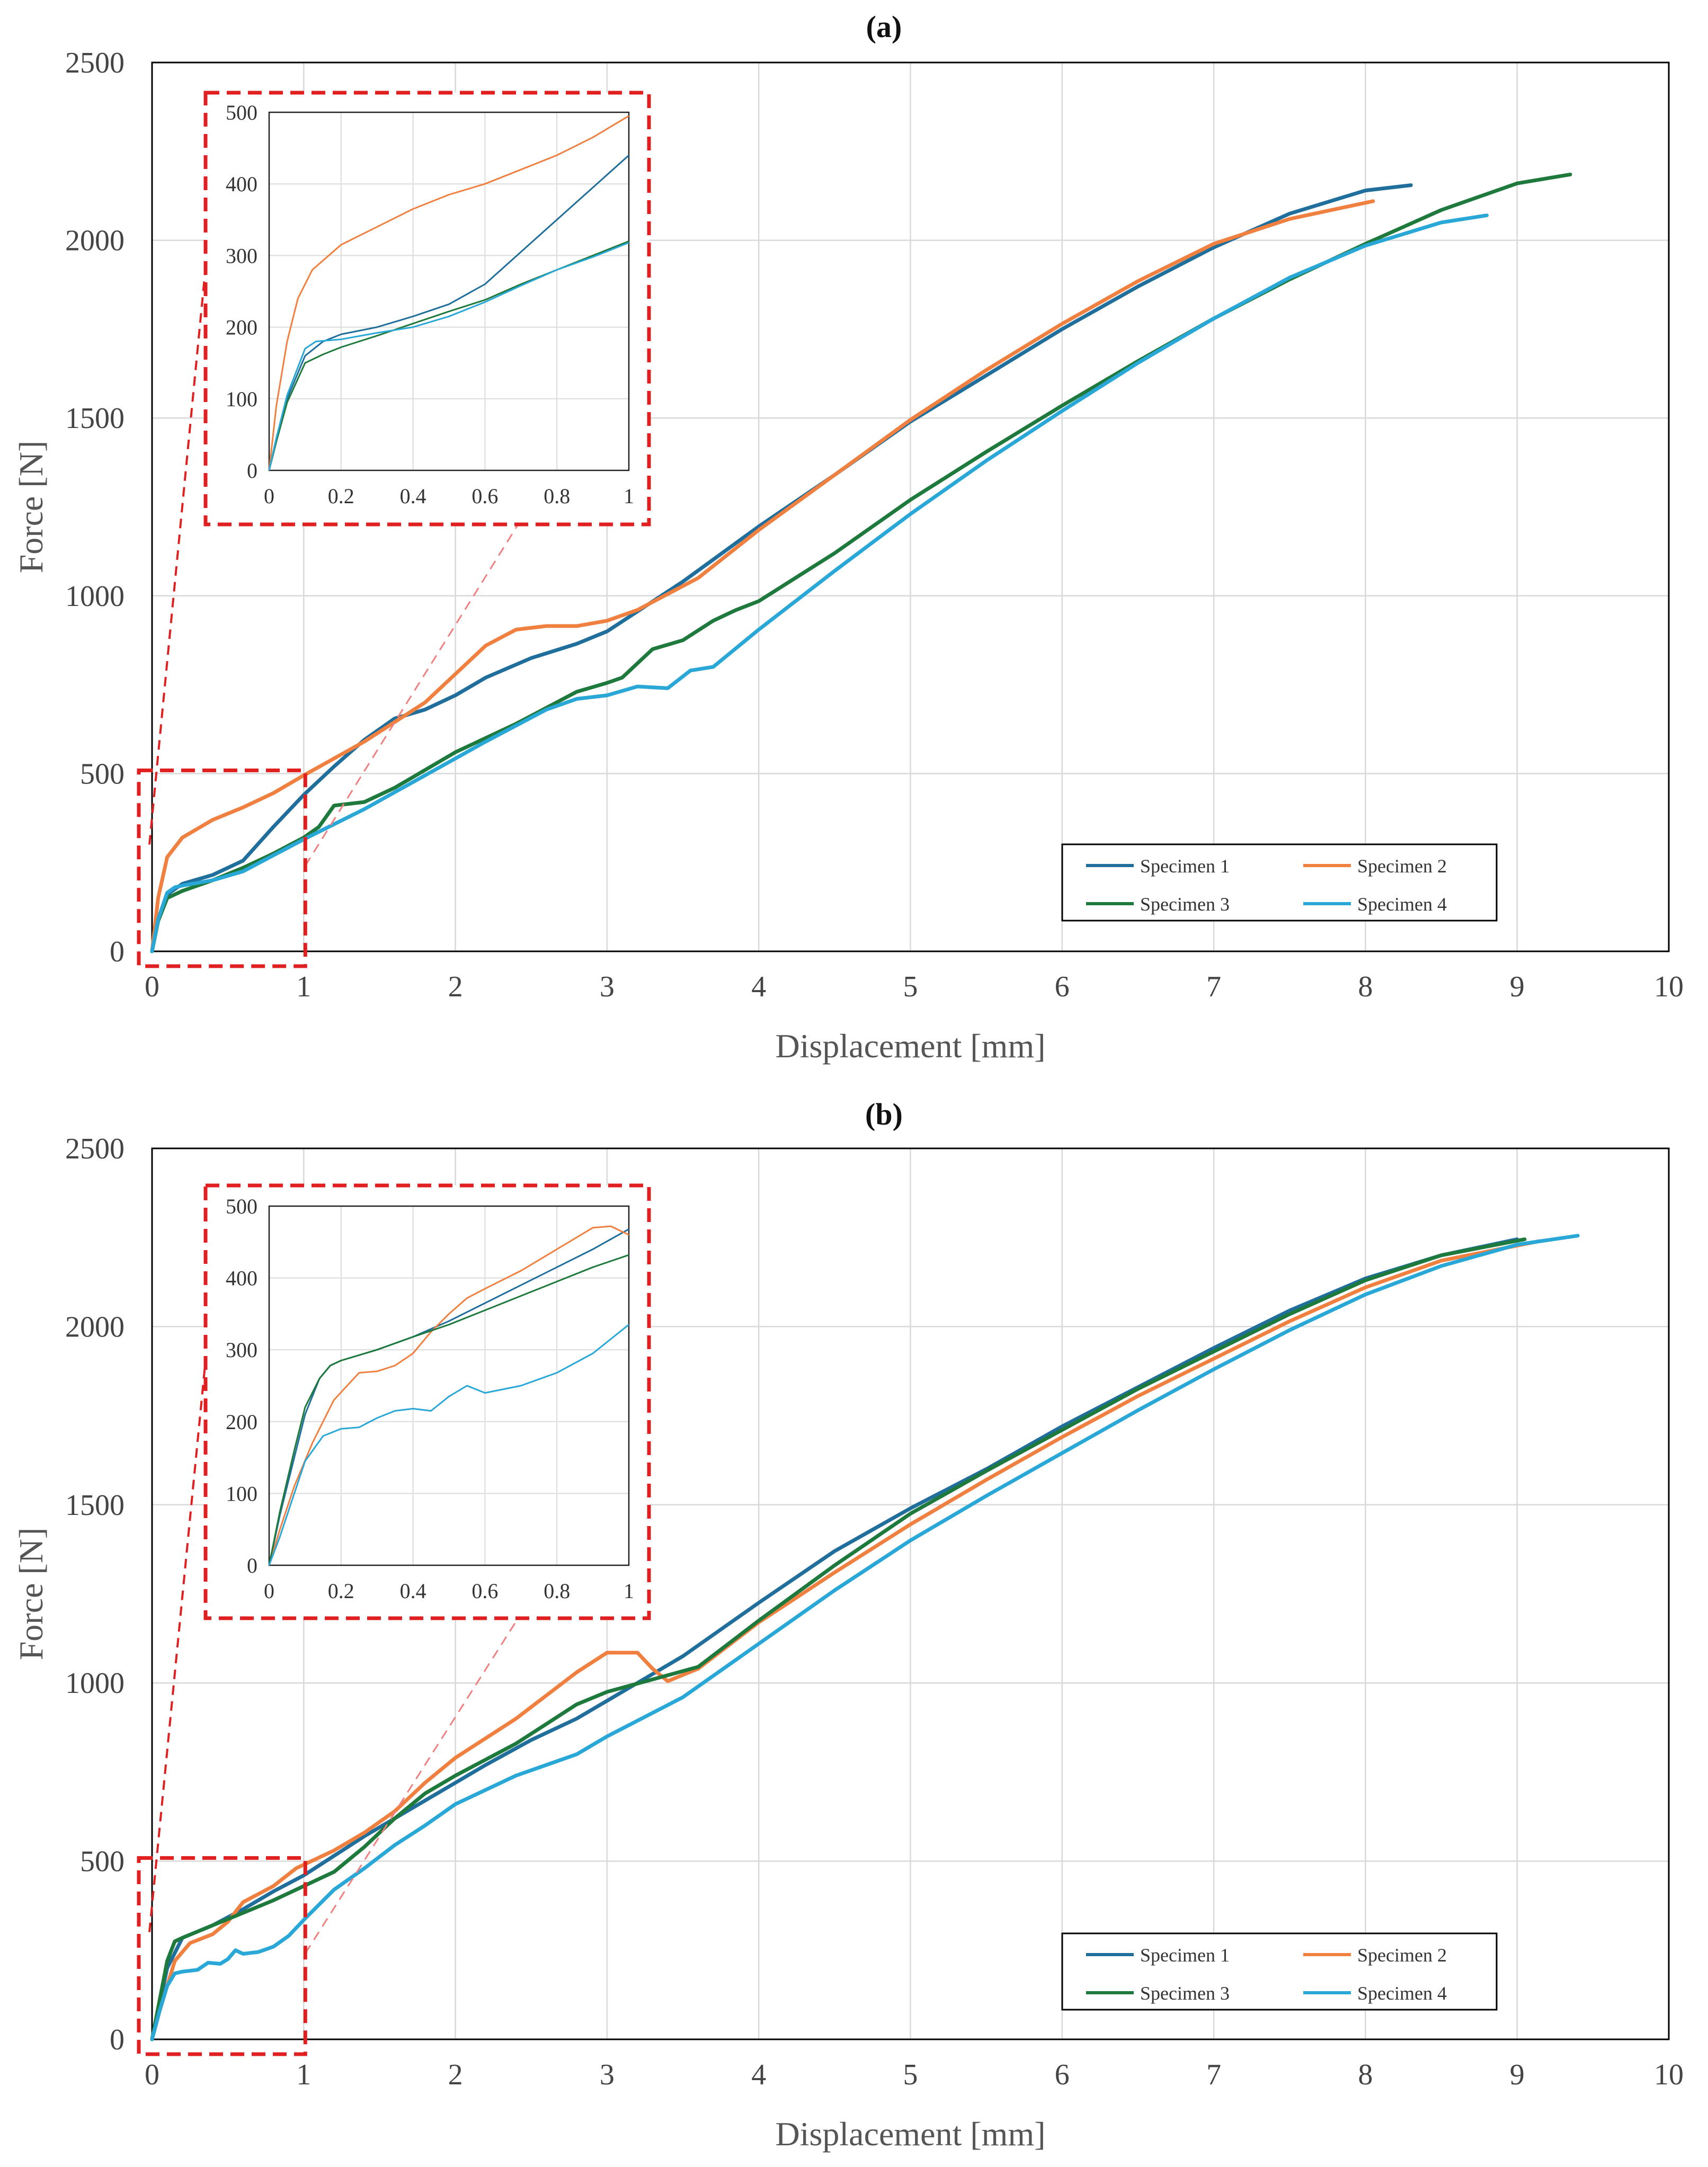 The width and height of the screenshot is (1708, 2167). What do you see at coordinates (1365, 986) in the screenshot?
I see `x-tick-label: 8` at bounding box center [1365, 986].